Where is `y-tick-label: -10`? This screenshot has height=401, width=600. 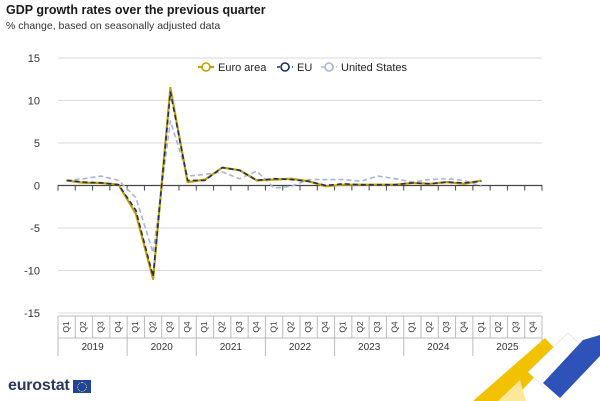
y-tick-label: -10 is located at coordinates (32, 272).